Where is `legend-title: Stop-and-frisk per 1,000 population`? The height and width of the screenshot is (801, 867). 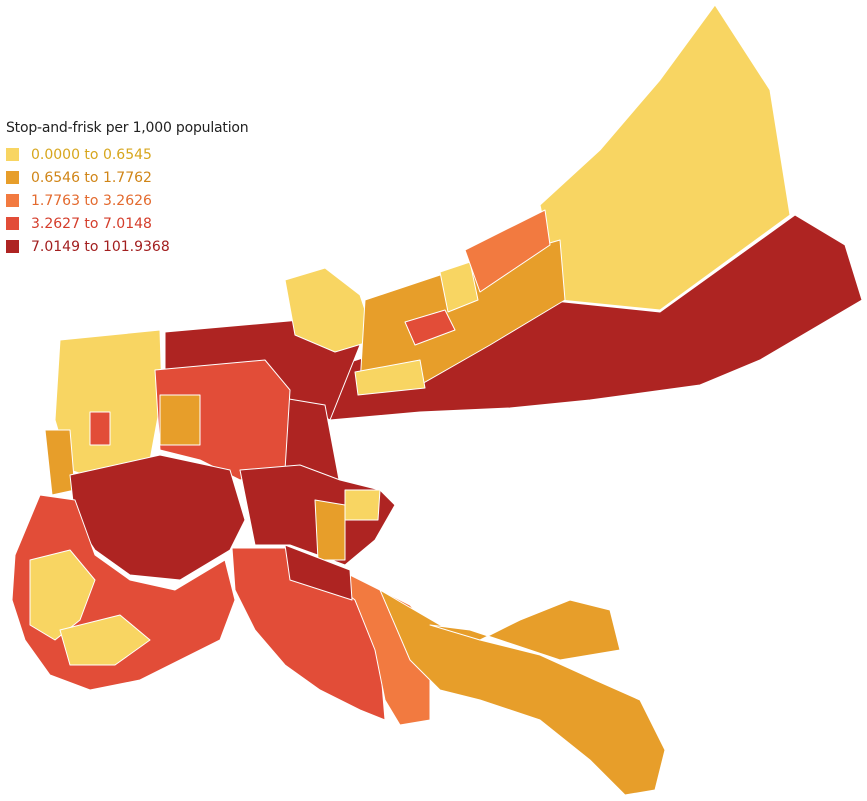
legend-title: Stop-and-frisk per 1,000 population is located at coordinates (127, 128).